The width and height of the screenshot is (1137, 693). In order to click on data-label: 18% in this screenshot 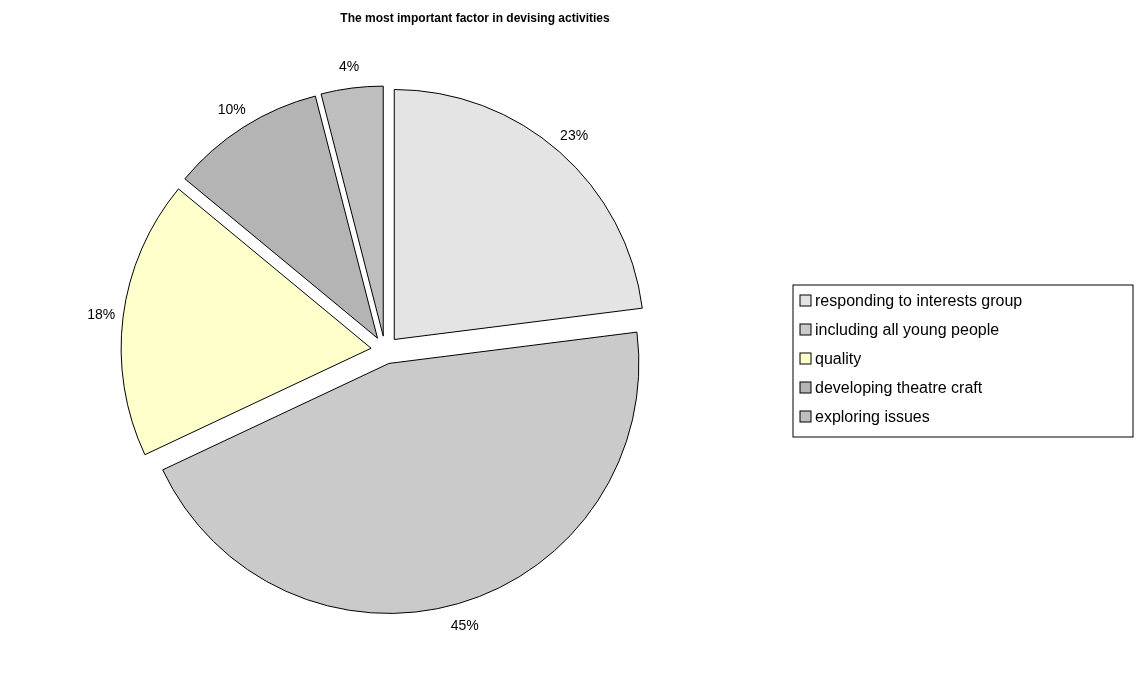, I will do `click(101, 314)`.